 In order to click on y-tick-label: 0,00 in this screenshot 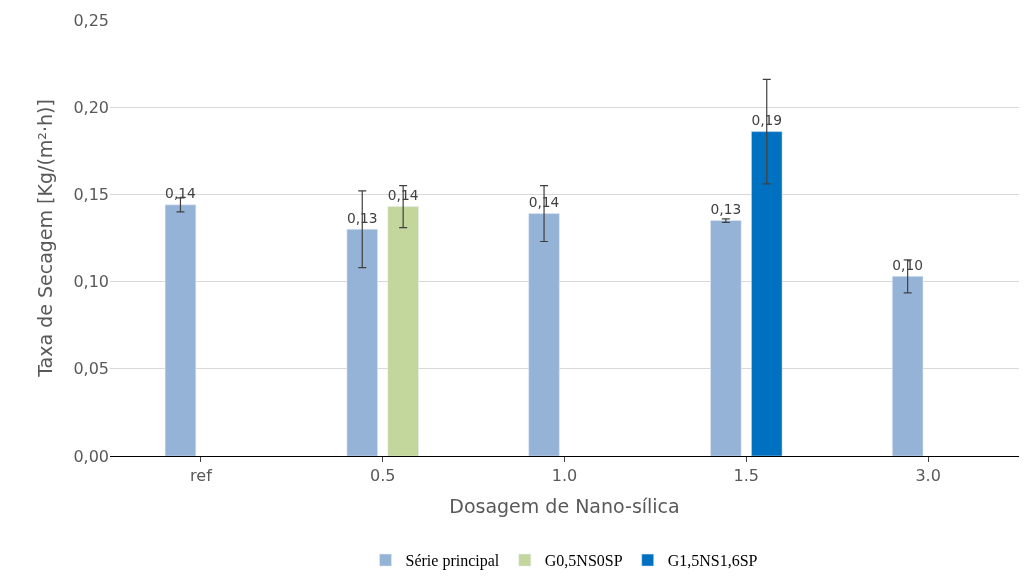, I will do `click(91, 456)`.